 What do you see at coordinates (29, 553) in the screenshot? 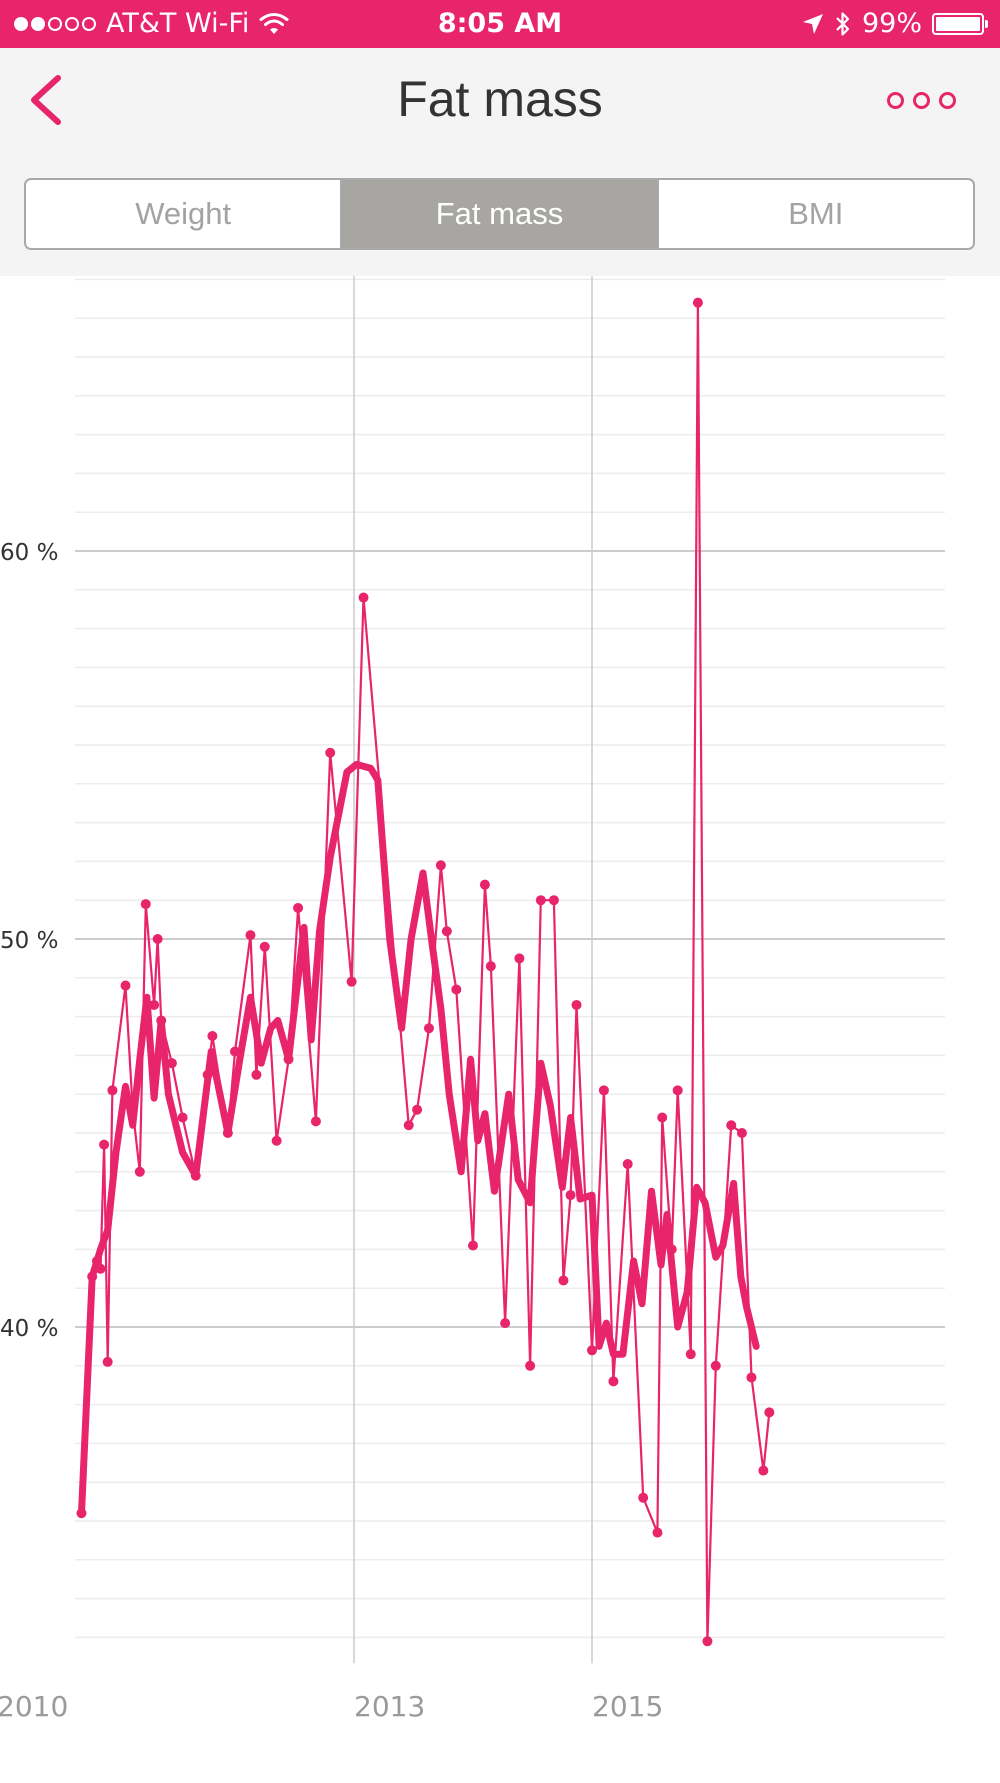
I see `y-tick-label: 60 %` at bounding box center [29, 553].